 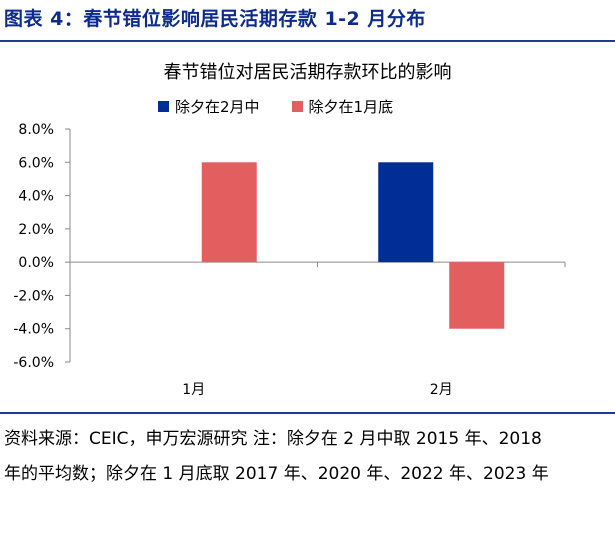 I want to click on y-tick-label: -6.0%, so click(x=33, y=363).